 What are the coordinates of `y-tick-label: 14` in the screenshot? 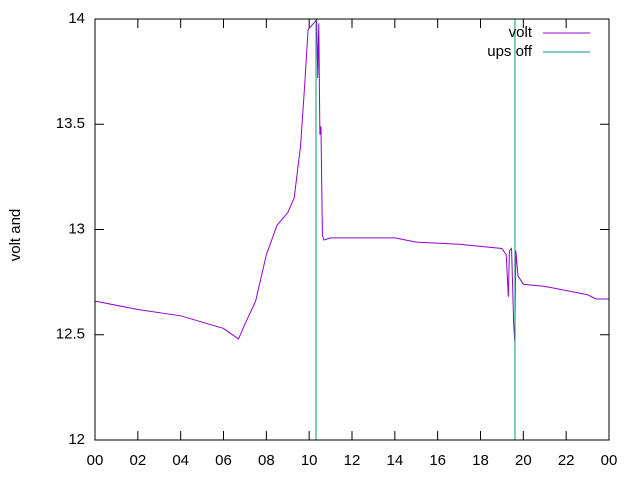 It's located at (76, 18).